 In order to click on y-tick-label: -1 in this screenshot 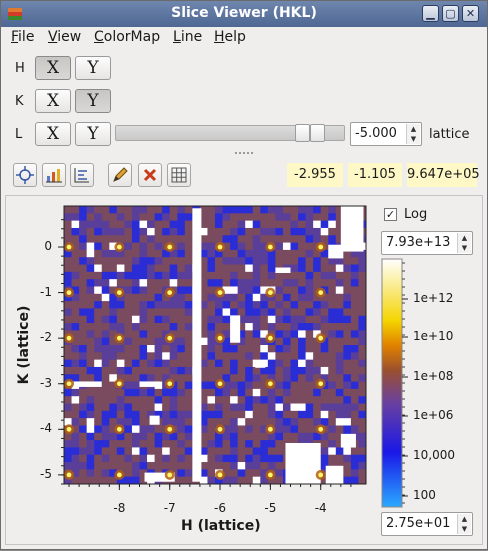, I will do `click(41, 292)`.